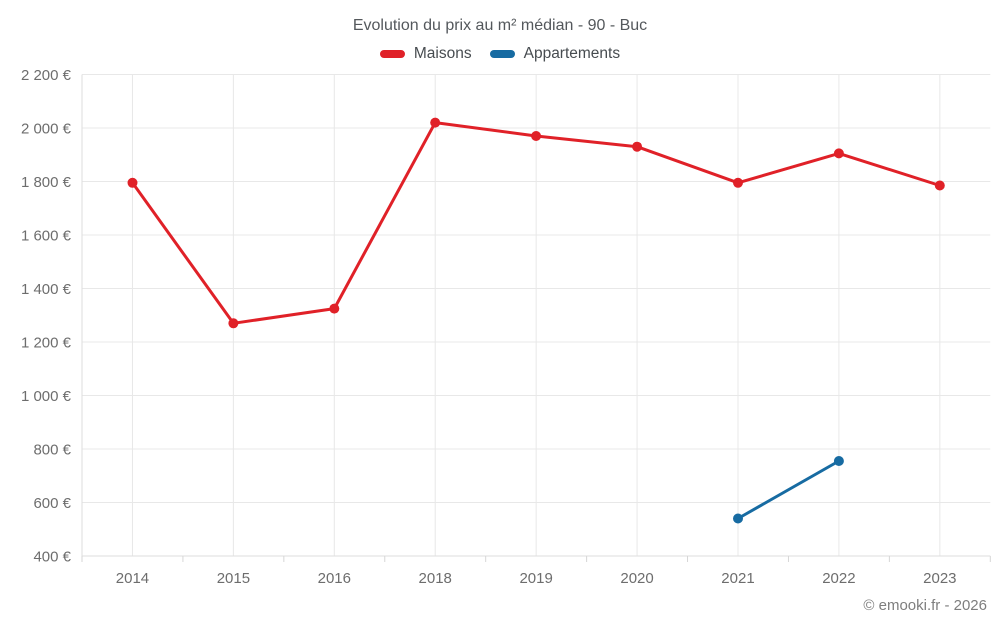  Describe the element at coordinates (46, 289) in the screenshot. I see `y-tick-label: 1 400 €` at that location.